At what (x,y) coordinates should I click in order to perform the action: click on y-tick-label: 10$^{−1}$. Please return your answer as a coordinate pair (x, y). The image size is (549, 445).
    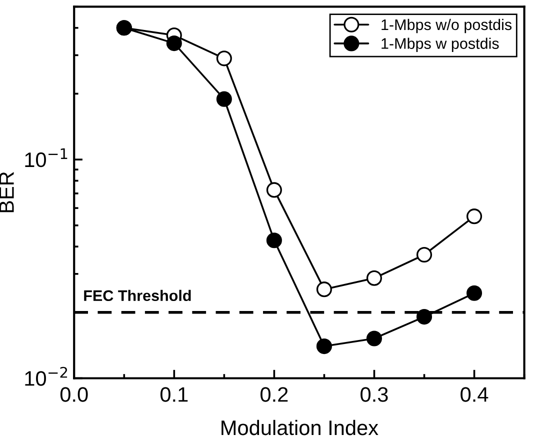
    Looking at the image, I should click on (46, 158).